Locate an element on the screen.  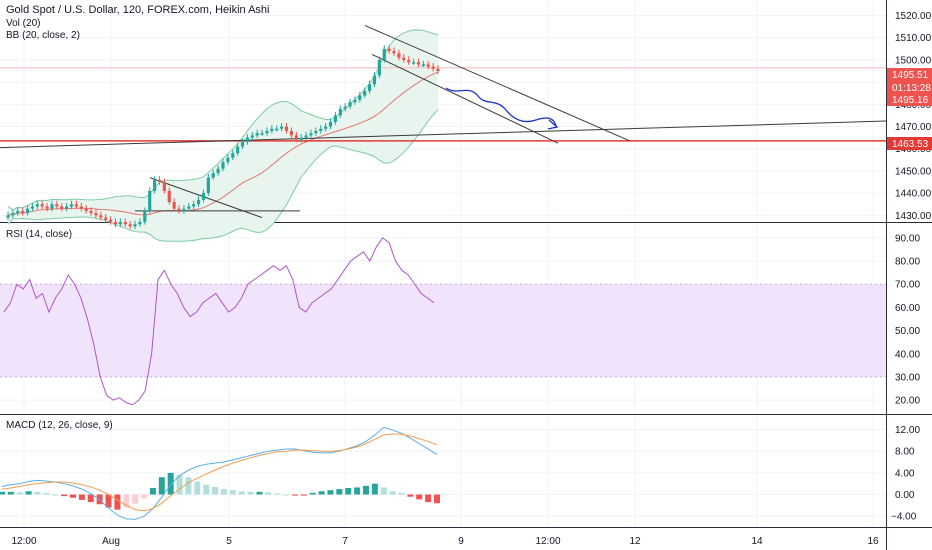
bb-indicator-label: BB (20, close, 2) is located at coordinates (43, 35).